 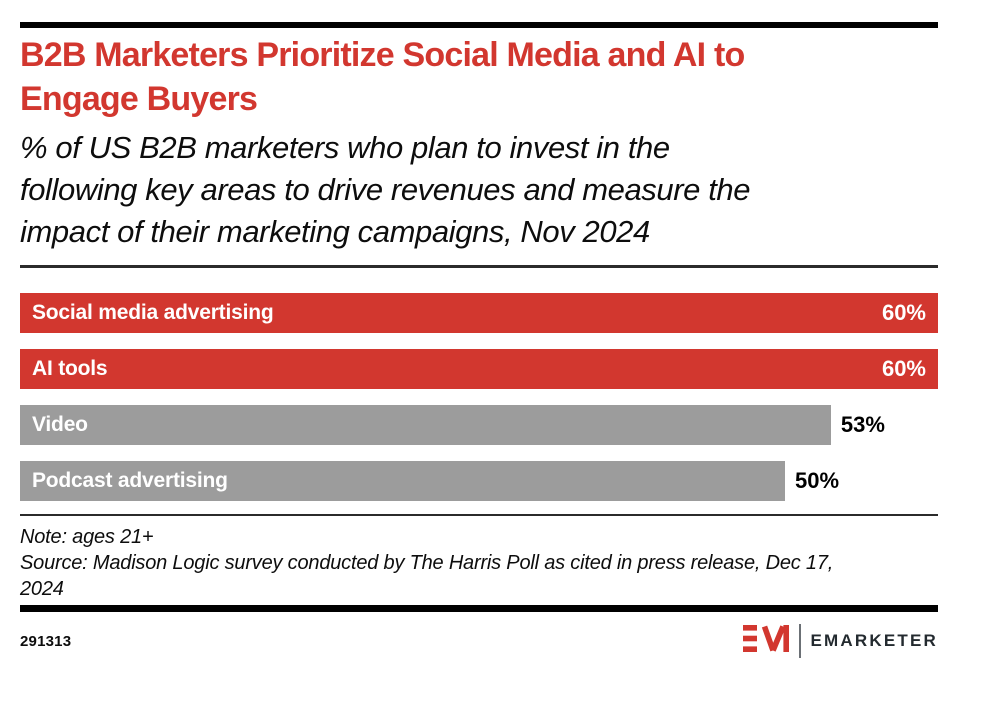 I want to click on footer: 291313, so click(x=479, y=641).